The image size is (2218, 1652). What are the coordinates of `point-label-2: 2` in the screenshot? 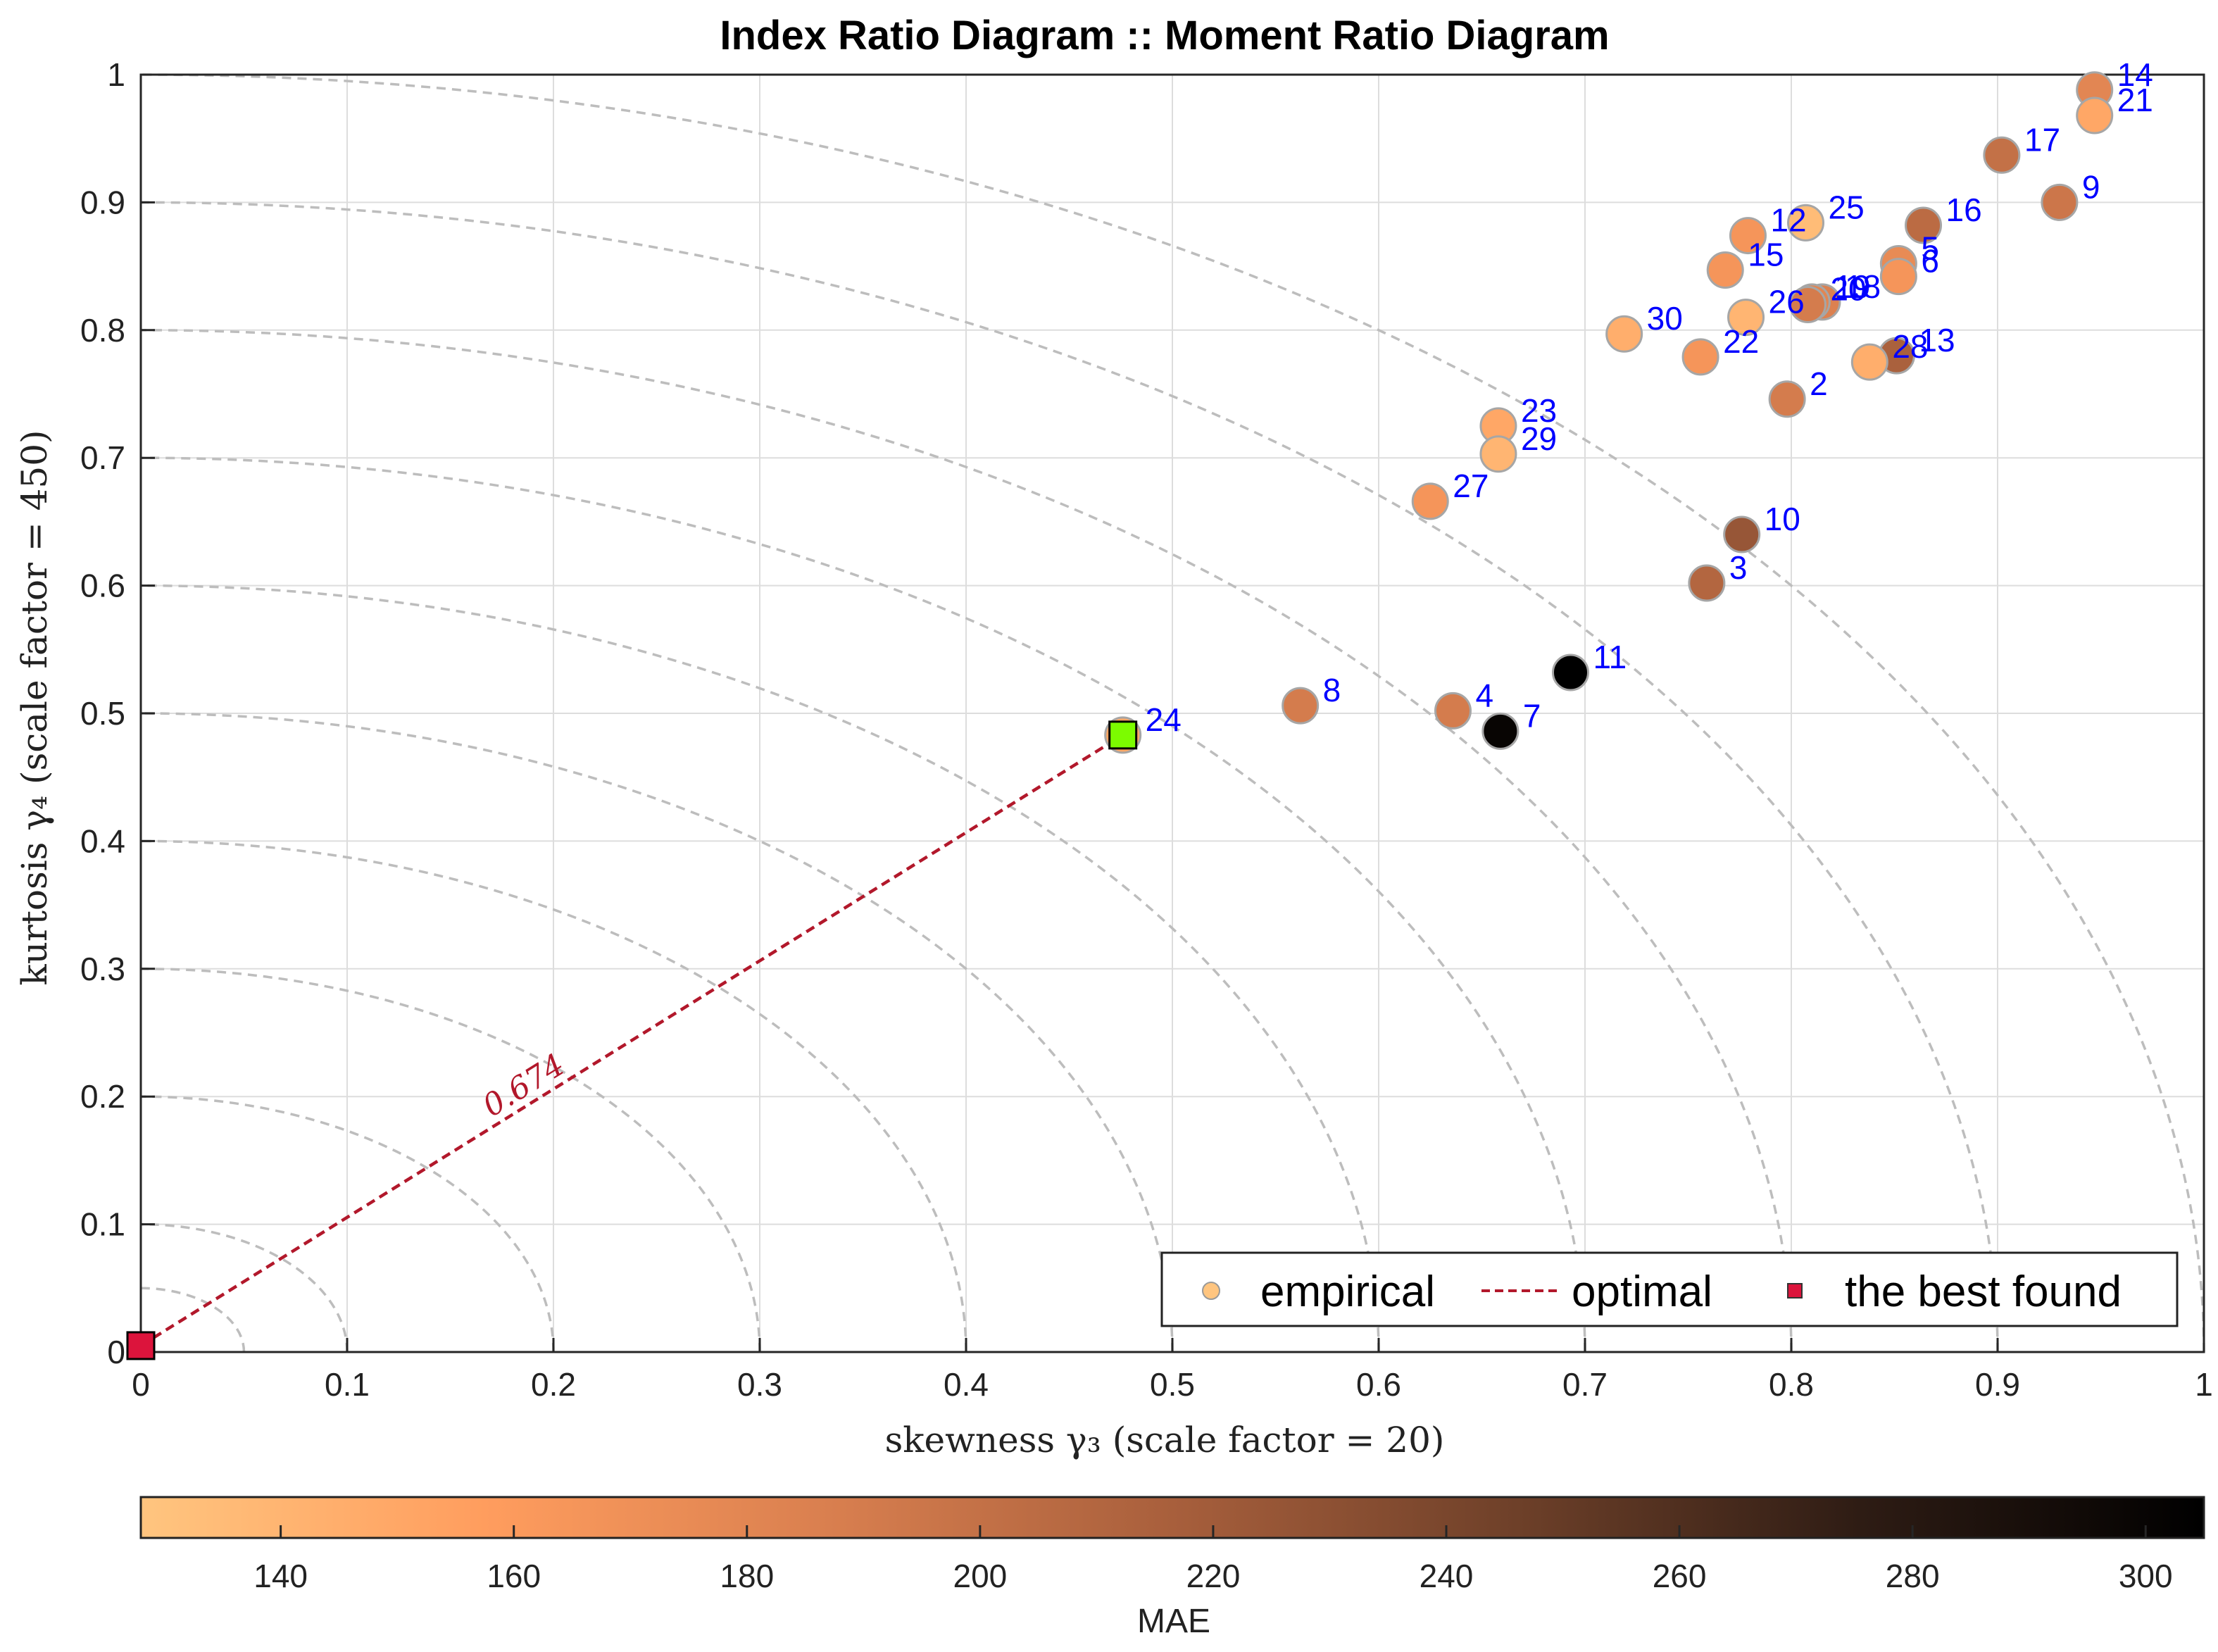 It's located at (1819, 383).